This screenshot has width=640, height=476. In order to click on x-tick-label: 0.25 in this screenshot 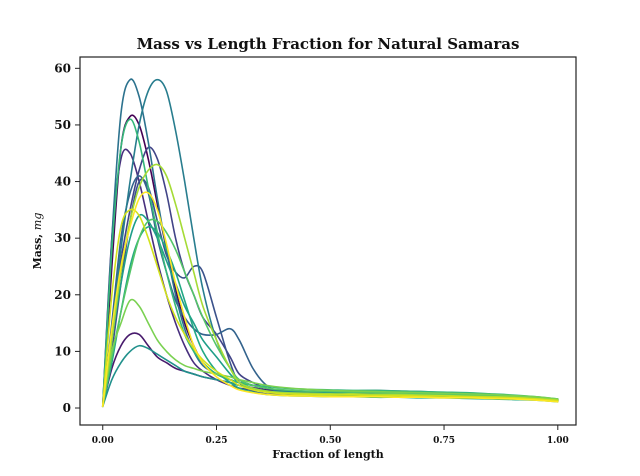, I will do `click(217, 441)`.